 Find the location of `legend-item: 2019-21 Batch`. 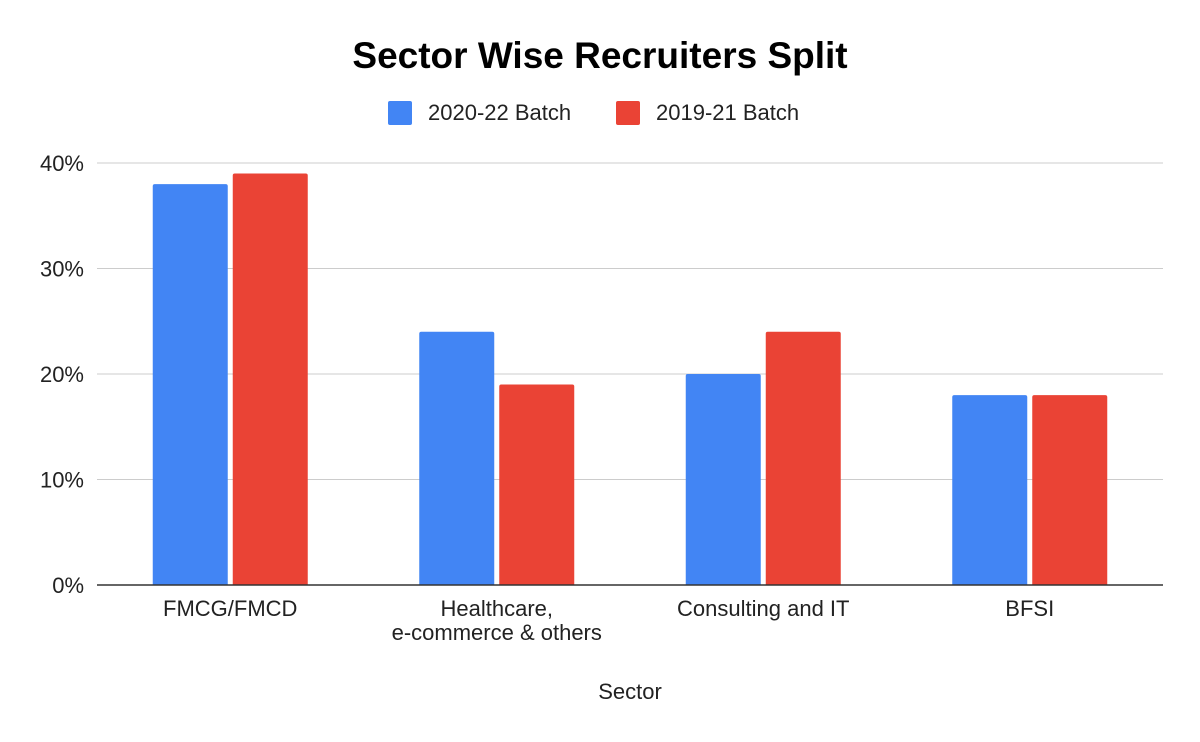

legend-item: 2019-21 Batch is located at coordinates (707, 112).